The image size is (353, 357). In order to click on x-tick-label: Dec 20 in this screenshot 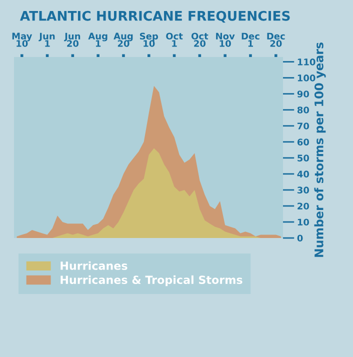, I will do `click(276, 39)`.